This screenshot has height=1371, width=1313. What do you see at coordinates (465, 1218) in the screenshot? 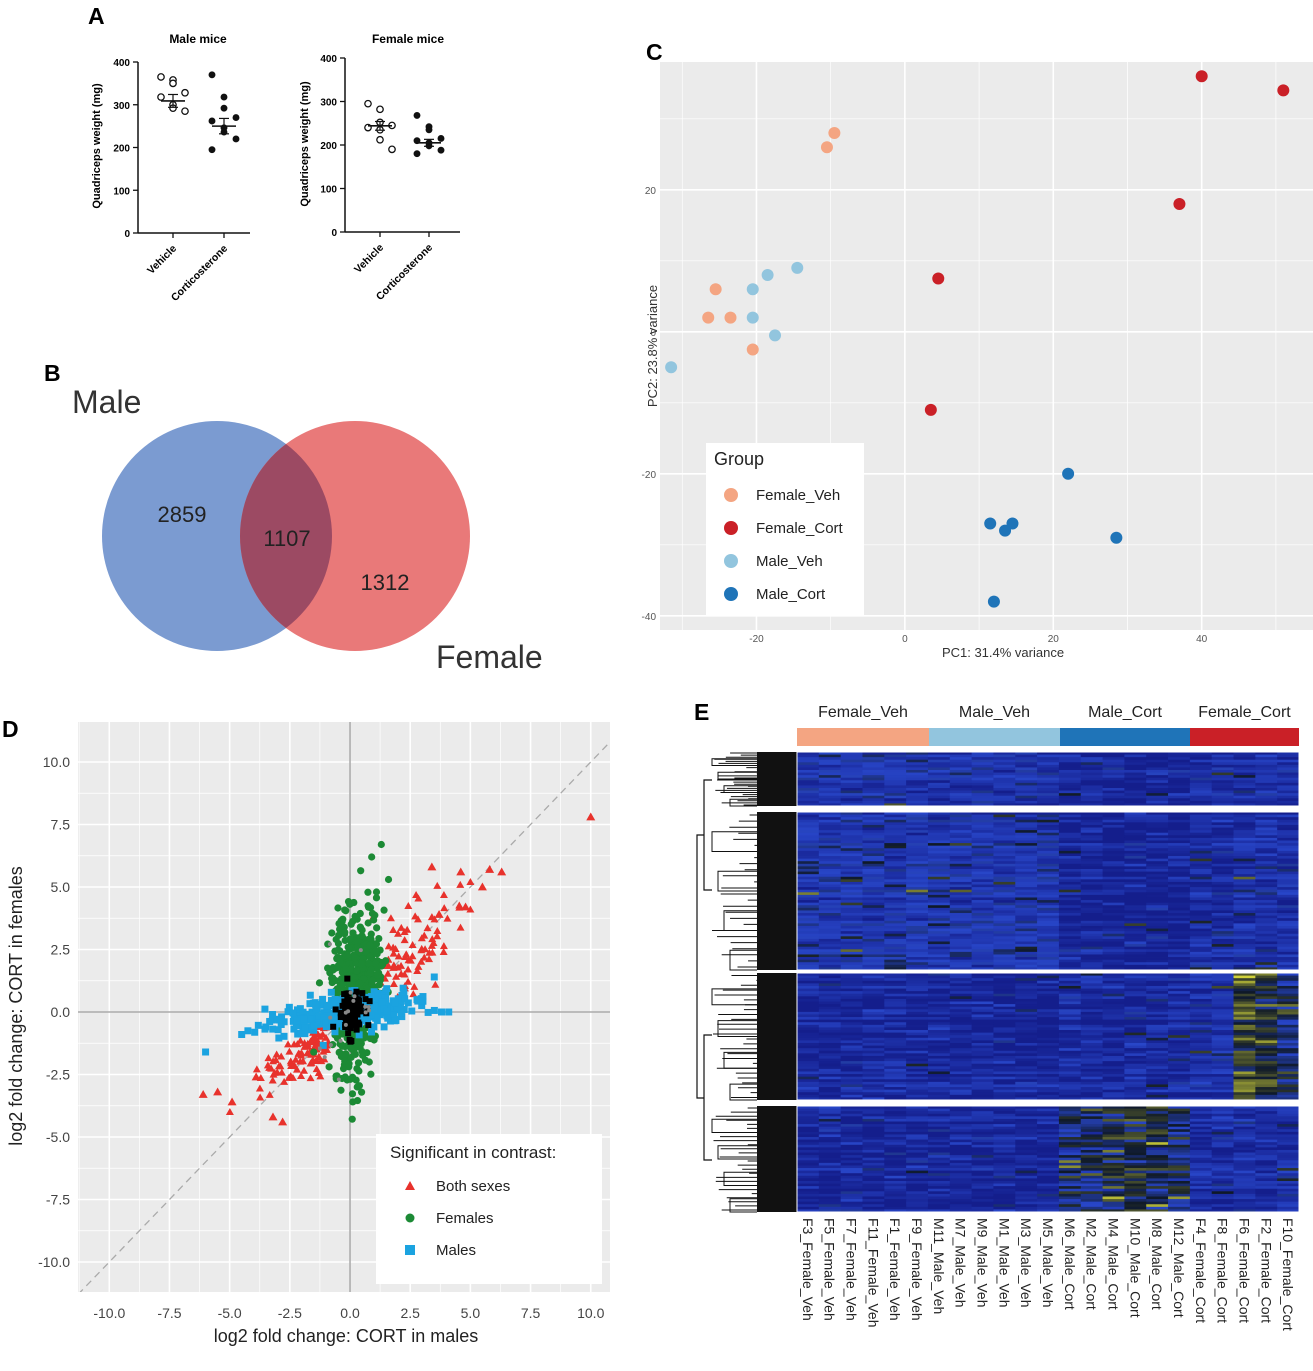
I see `legend-label: Females` at bounding box center [465, 1218].